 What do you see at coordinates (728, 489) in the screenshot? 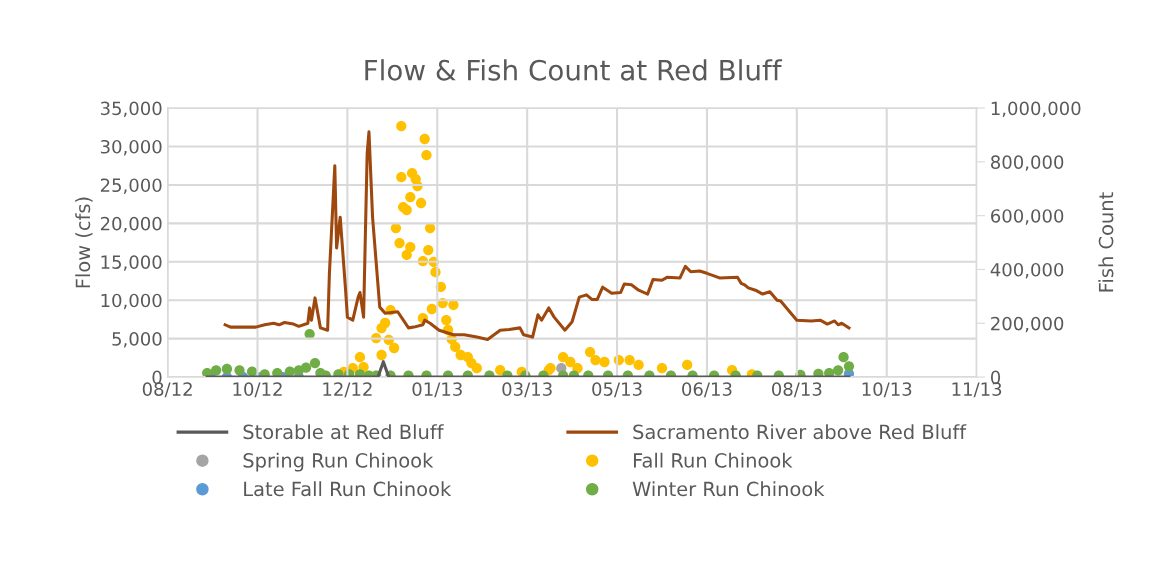
I see `legend-label: Winter Run Chinook` at bounding box center [728, 489].